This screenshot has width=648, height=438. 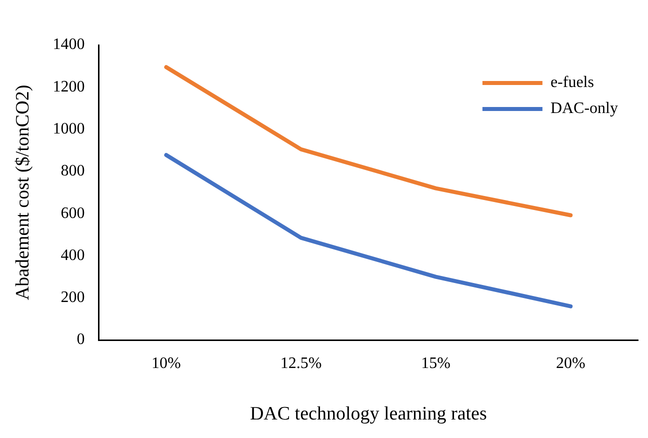 What do you see at coordinates (435, 363) in the screenshot?
I see `x-tick-label: 15%` at bounding box center [435, 363].